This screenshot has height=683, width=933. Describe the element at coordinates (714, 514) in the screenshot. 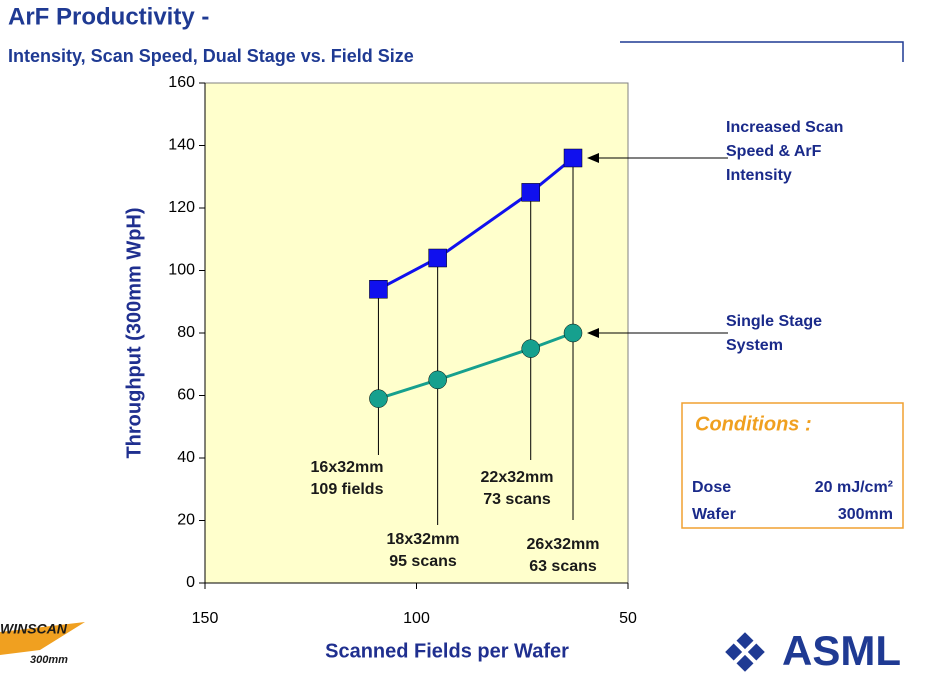

I see `condition-name: Wafer` at that location.